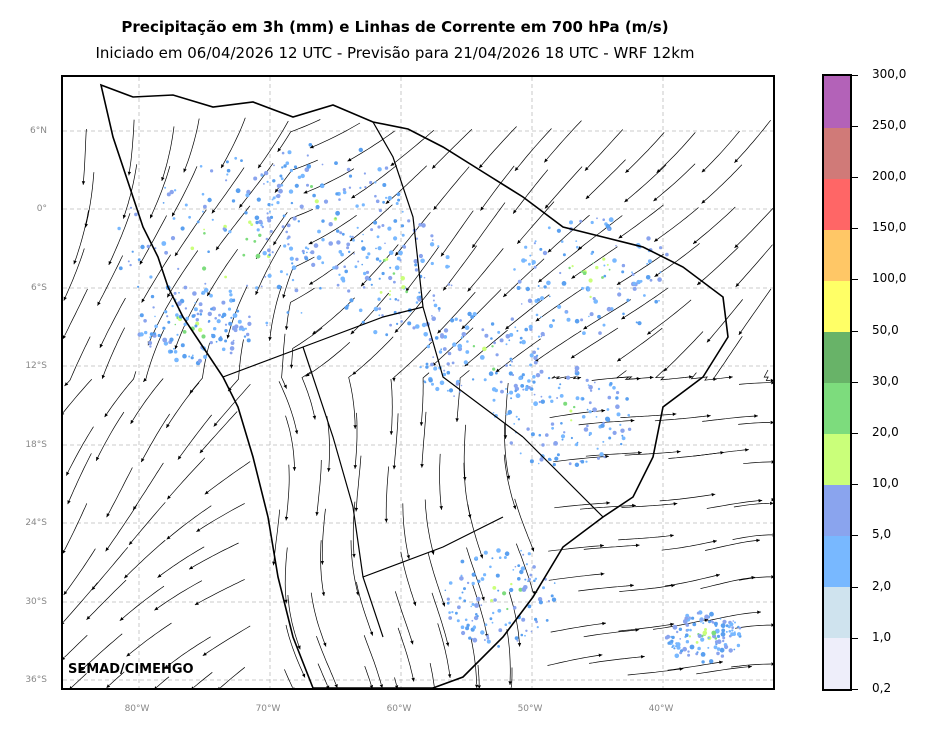 Image resolution: width=931 pixels, height=735 pixels. I want to click on lon-label-80w: 80°W, so click(137, 709).